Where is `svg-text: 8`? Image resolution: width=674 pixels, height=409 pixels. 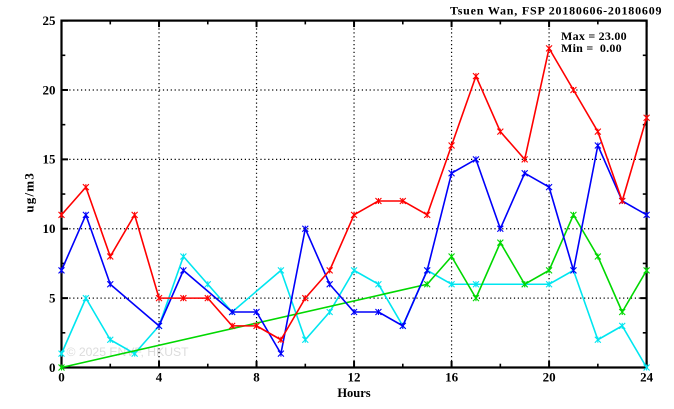 svg-text: 8 is located at coordinates (256, 377).